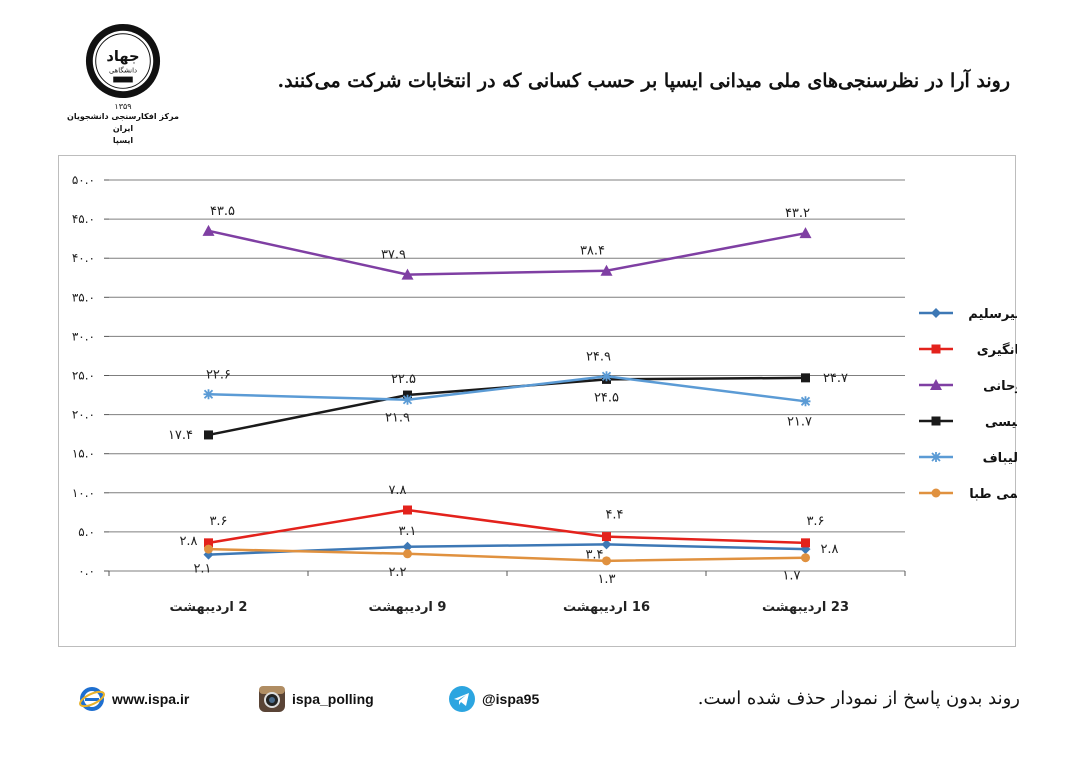 Image resolution: width=1086 pixels, height=765 pixels. I want to click on series-line-aghamirsalim, so click(507, 549).